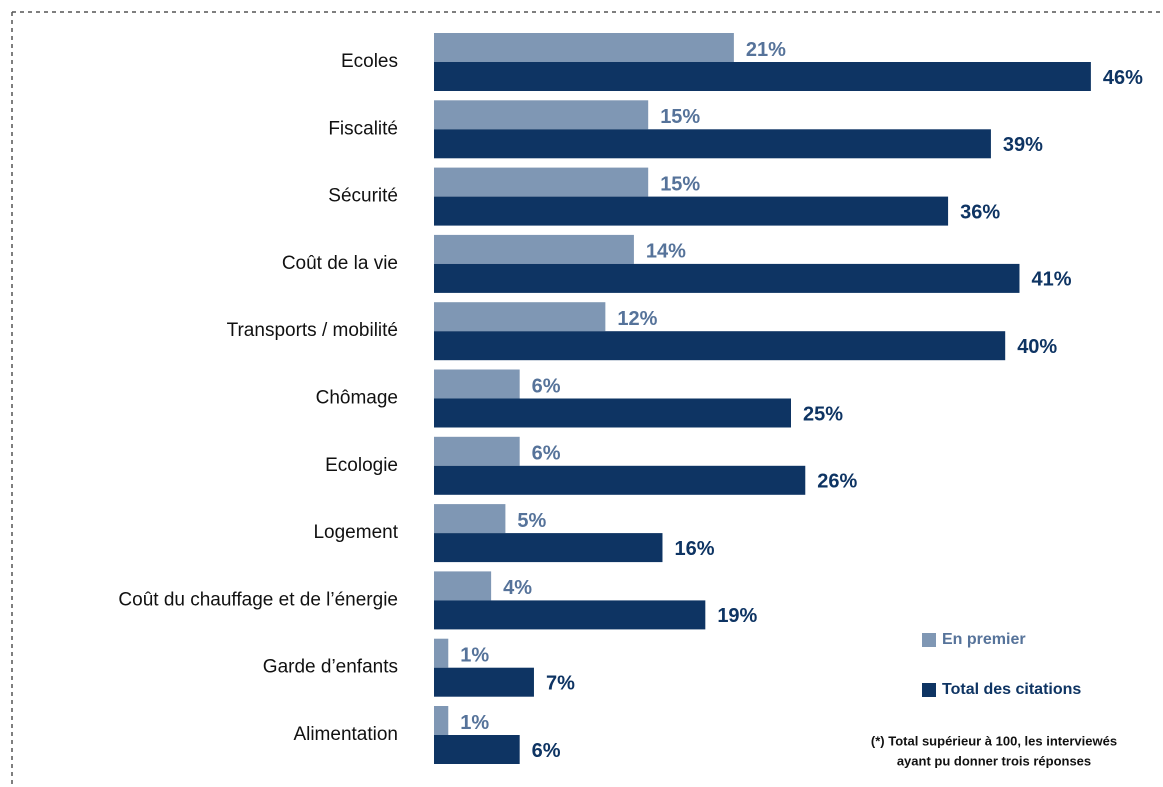  What do you see at coordinates (823, 414) in the screenshot?
I see `value-label: 25%` at bounding box center [823, 414].